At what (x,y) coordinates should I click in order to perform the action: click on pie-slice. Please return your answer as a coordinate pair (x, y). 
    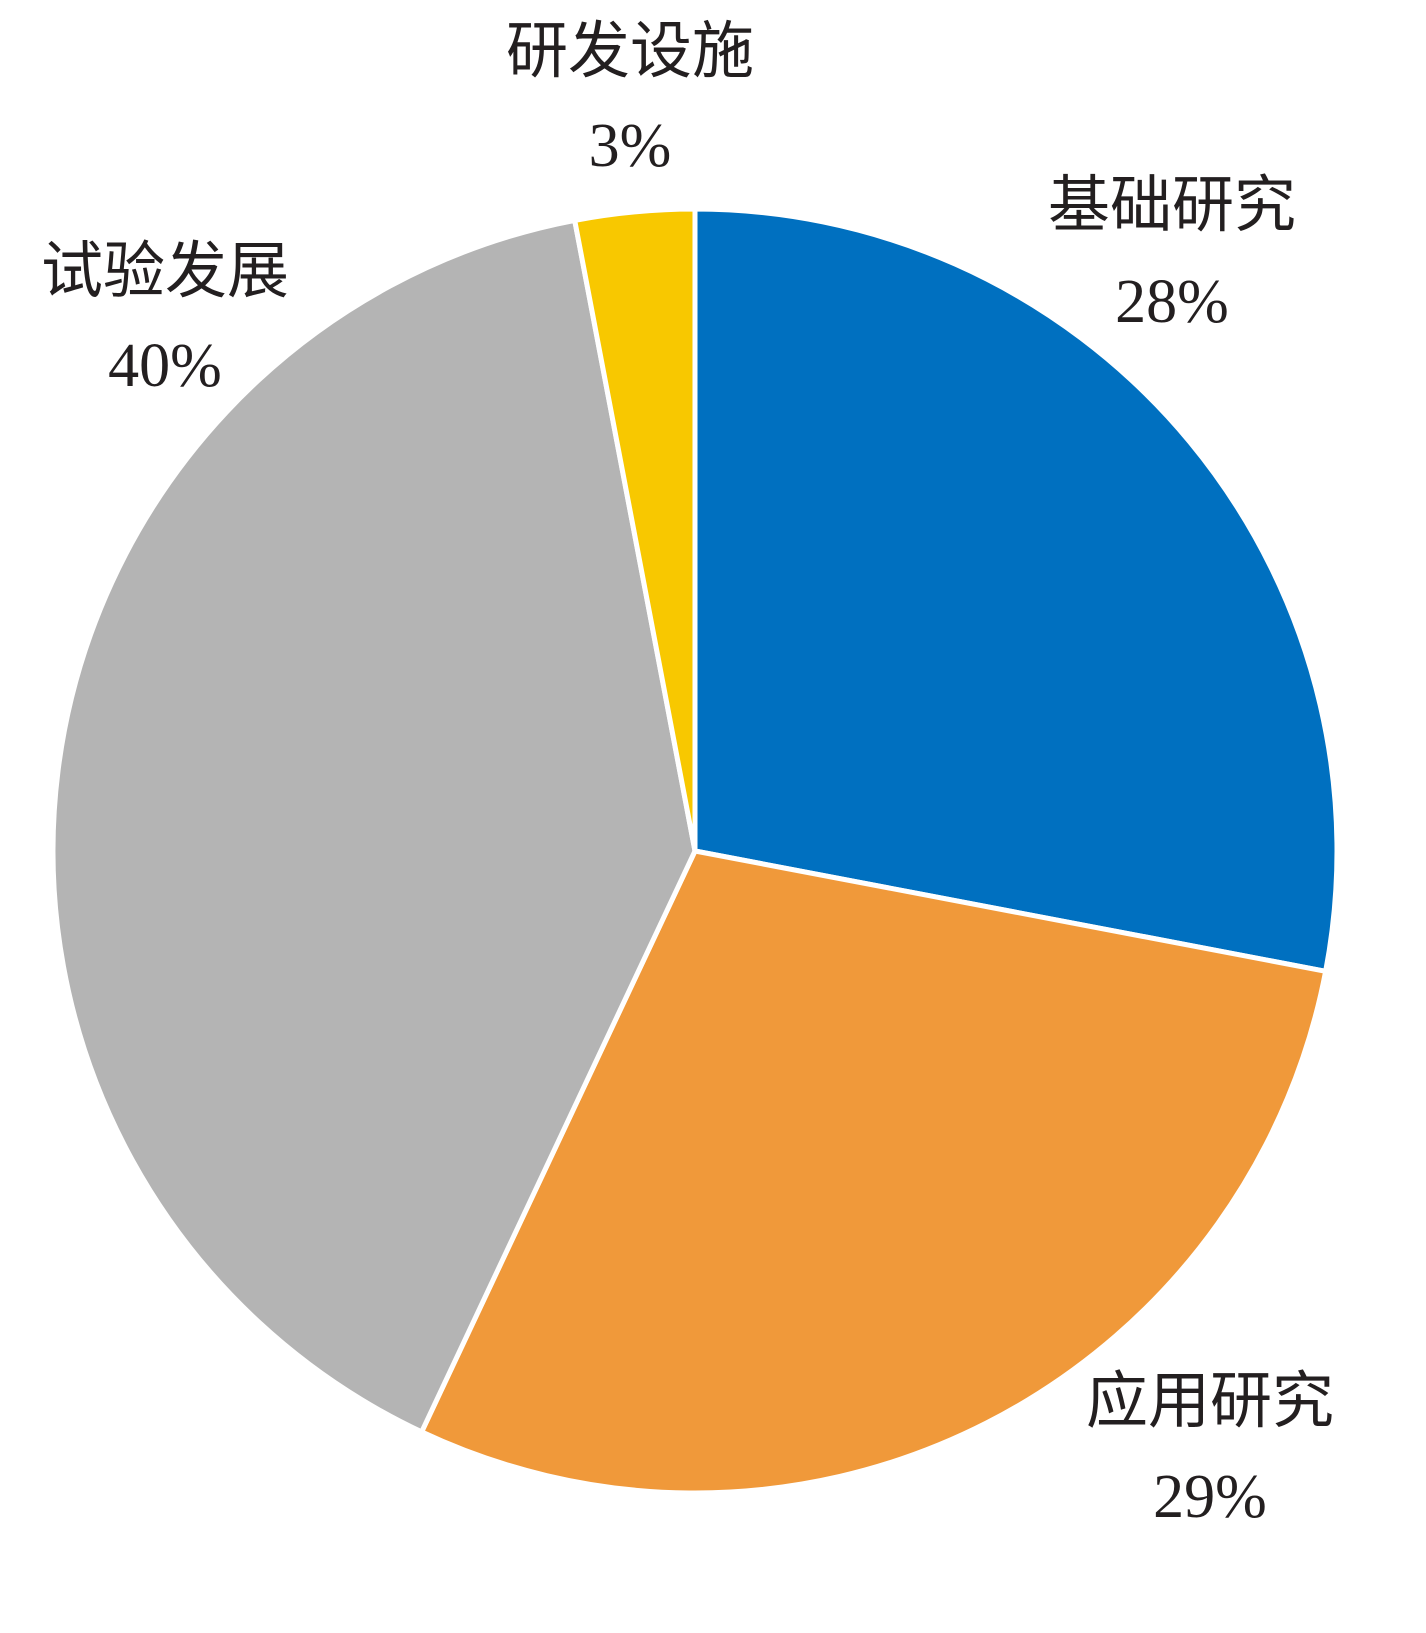
    Looking at the image, I should click on (635, 530).